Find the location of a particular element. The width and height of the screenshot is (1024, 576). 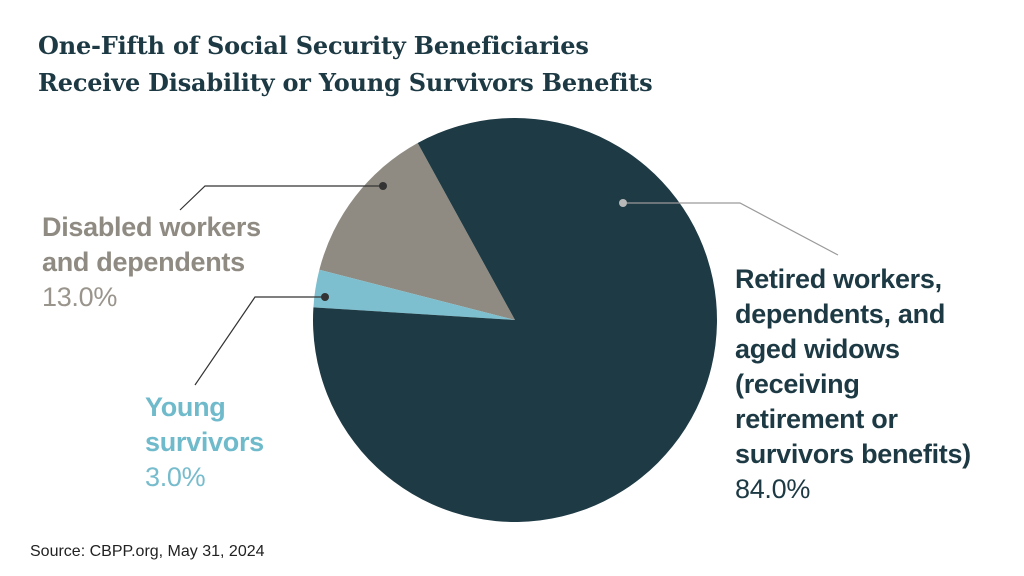

leader-dot-disabled is located at coordinates (383, 186).